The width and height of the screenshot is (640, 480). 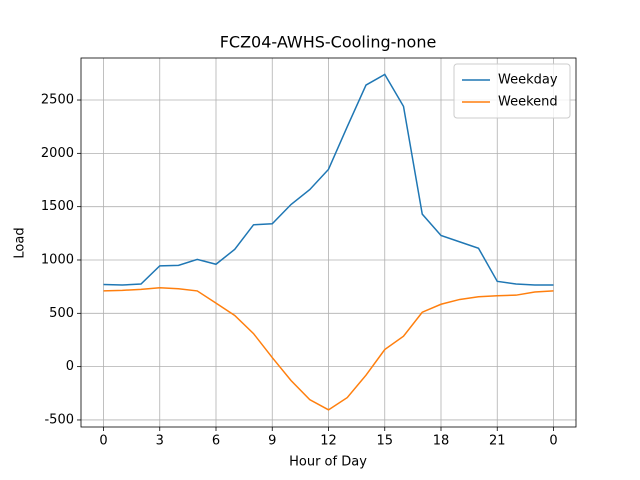 I want to click on y-axis-label: Load, so click(x=20, y=242).